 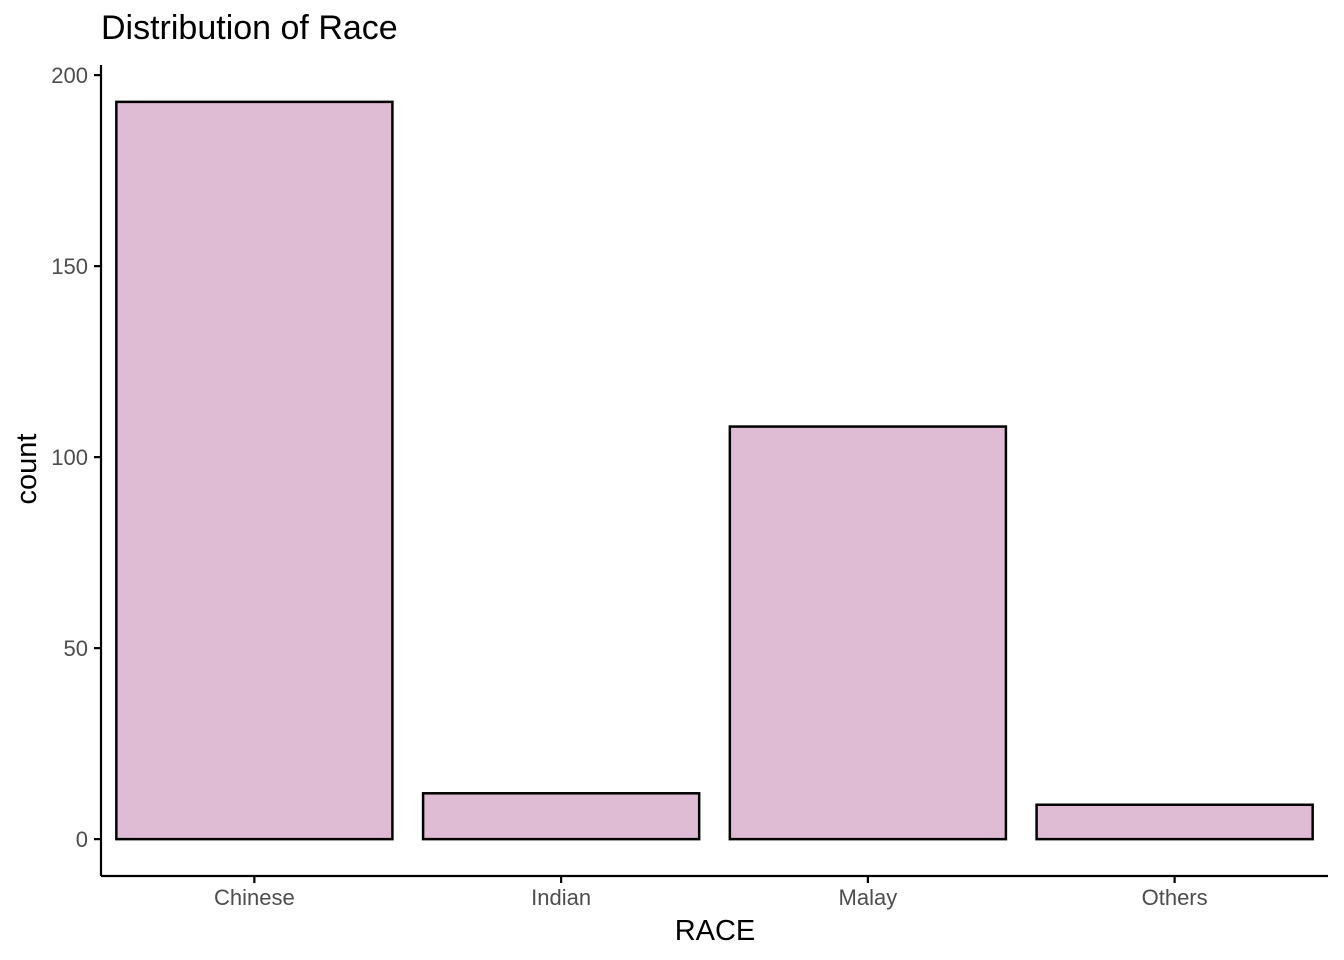 What do you see at coordinates (561, 816) in the screenshot?
I see `bar-indian` at bounding box center [561, 816].